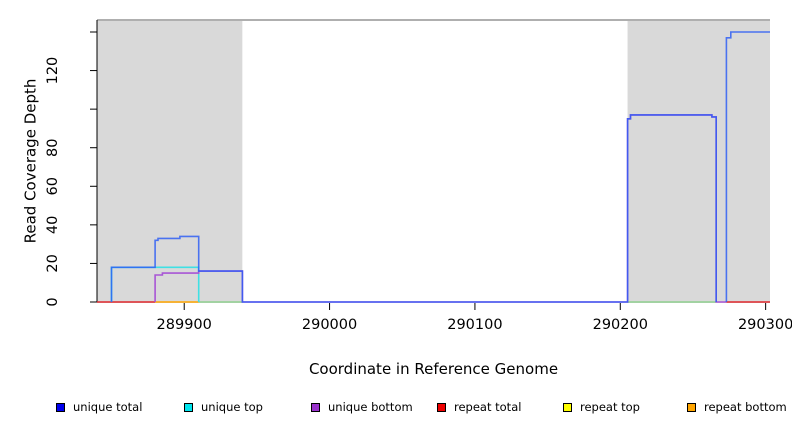 Image resolution: width=792 pixels, height=432 pixels. What do you see at coordinates (53, 263) in the screenshot?
I see `y-tick-label: 20` at bounding box center [53, 263].